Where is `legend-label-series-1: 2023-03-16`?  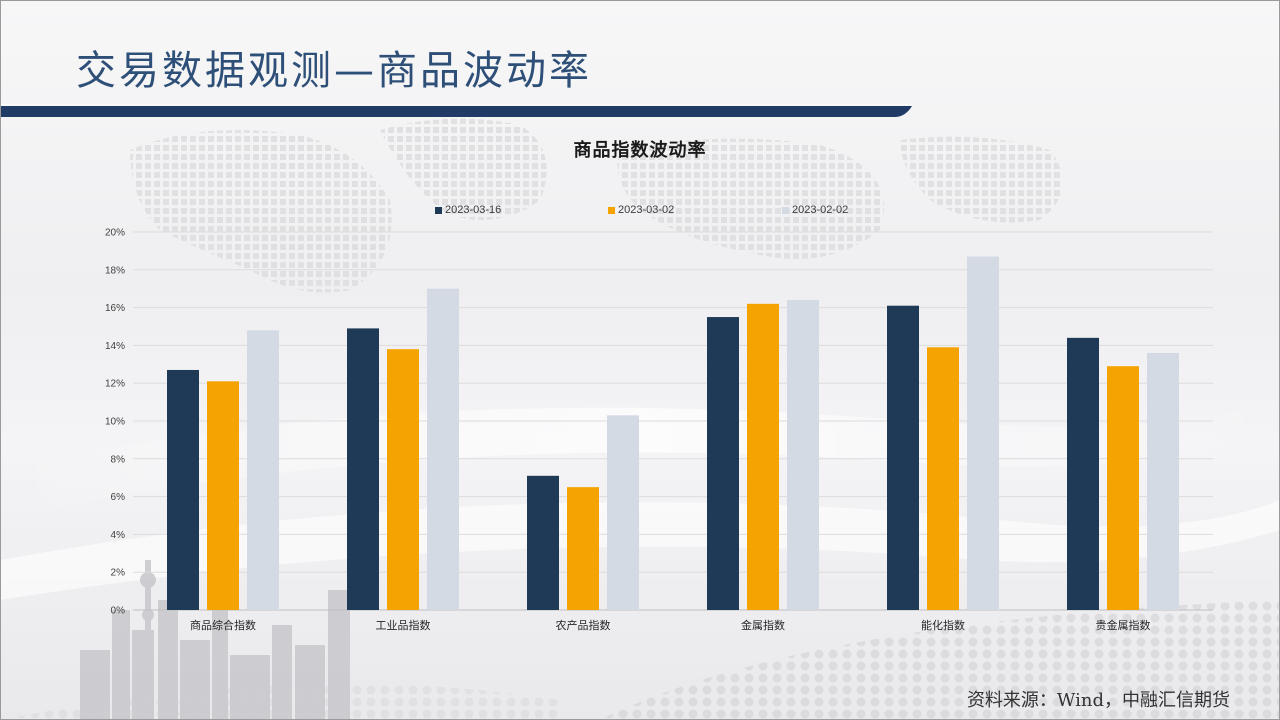 legend-label-series-1: 2023-03-16 is located at coordinates (473, 210).